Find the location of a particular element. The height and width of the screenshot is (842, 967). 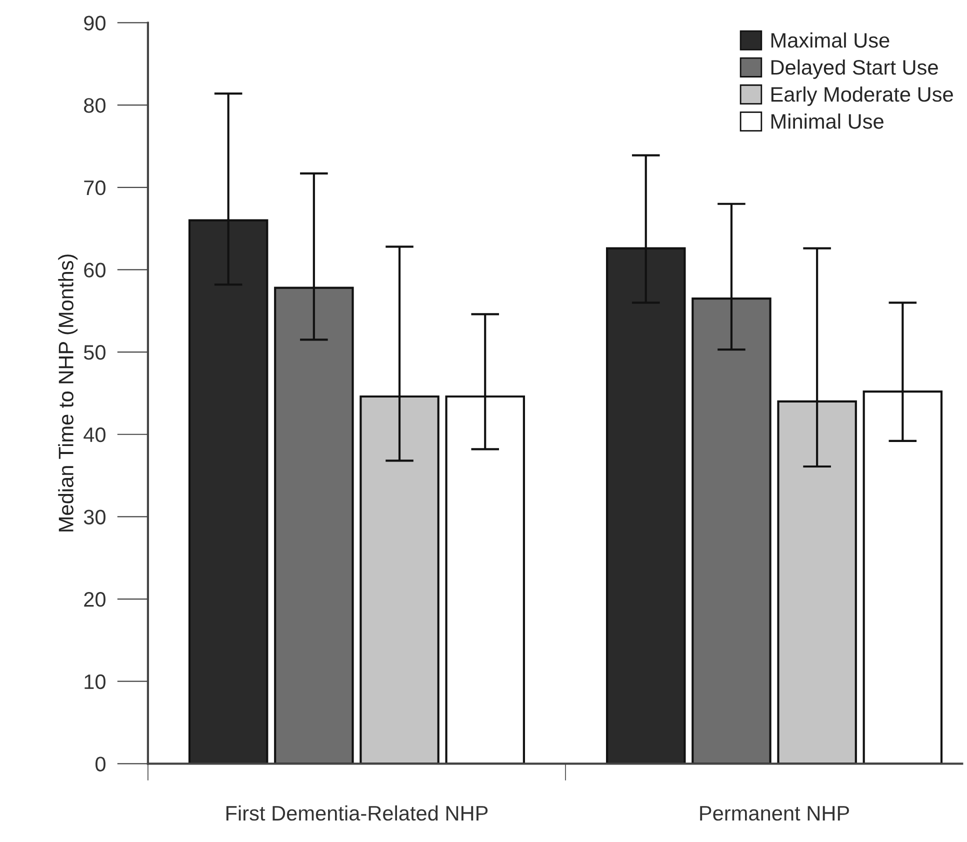

x-tick-label: Permanent NHP is located at coordinates (775, 813).